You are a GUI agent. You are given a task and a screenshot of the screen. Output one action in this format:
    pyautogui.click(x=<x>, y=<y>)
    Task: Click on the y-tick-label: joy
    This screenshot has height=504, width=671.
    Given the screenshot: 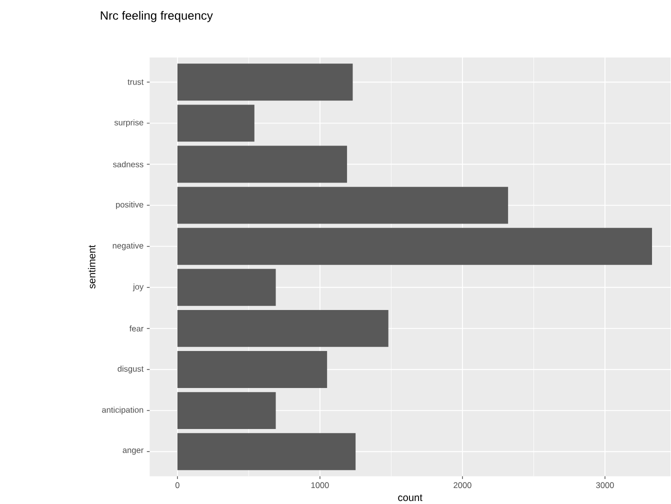 What is the action you would take?
    pyautogui.click(x=138, y=287)
    